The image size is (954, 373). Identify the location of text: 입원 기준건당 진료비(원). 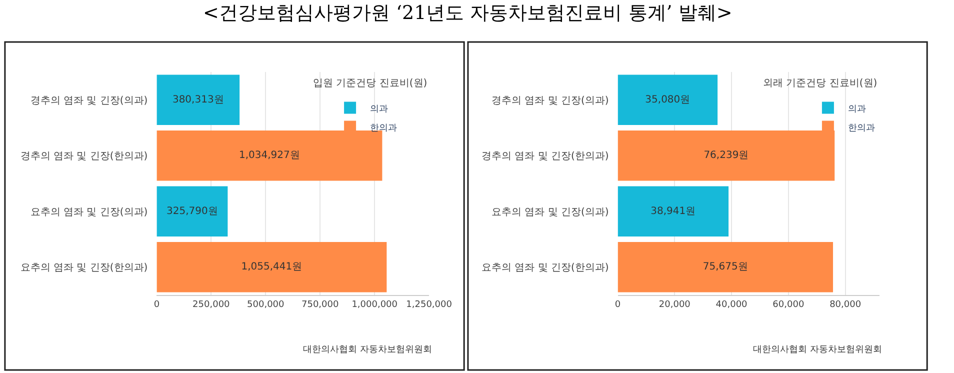
(370, 83).